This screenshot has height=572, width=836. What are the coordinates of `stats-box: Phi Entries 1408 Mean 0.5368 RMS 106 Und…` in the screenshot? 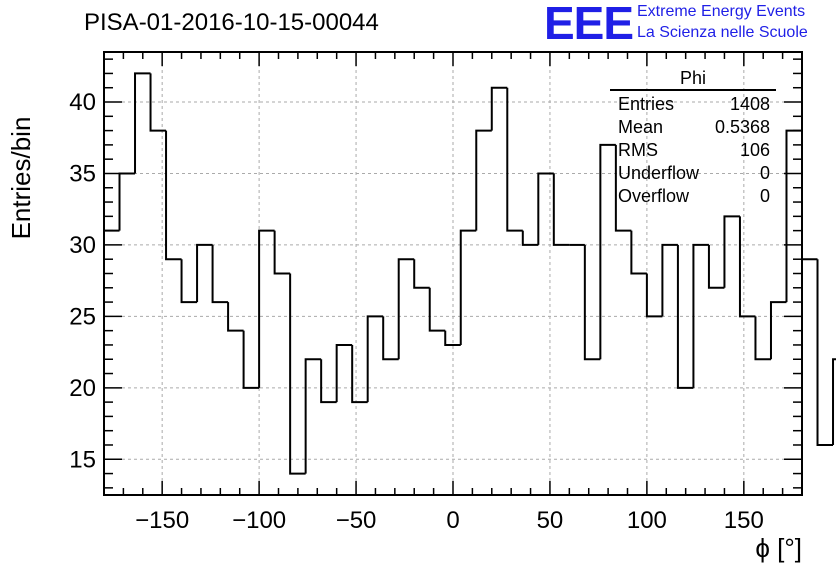 It's located at (693, 137).